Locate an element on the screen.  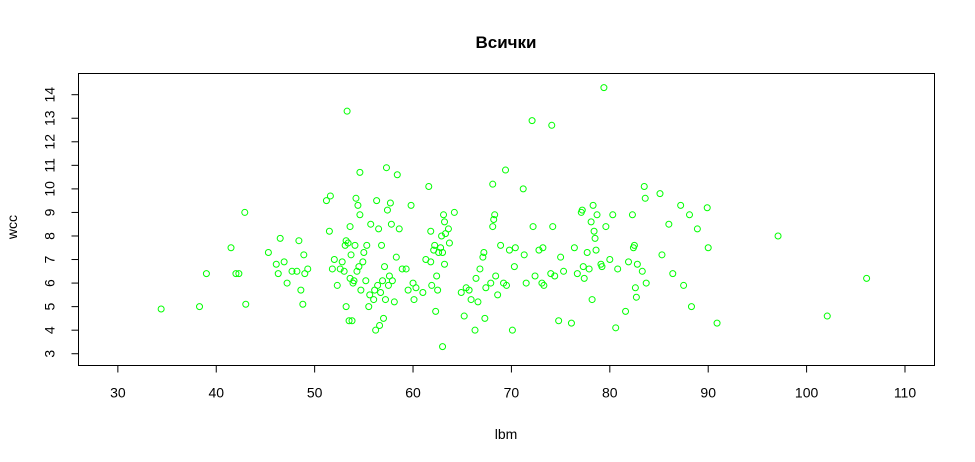
x-tick-label: 40 is located at coordinates (216, 393).